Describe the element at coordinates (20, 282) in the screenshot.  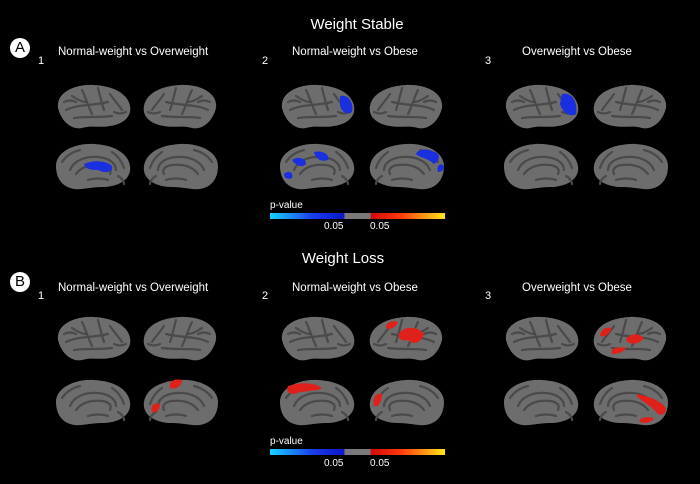
I see `section-b-label: B` at that location.